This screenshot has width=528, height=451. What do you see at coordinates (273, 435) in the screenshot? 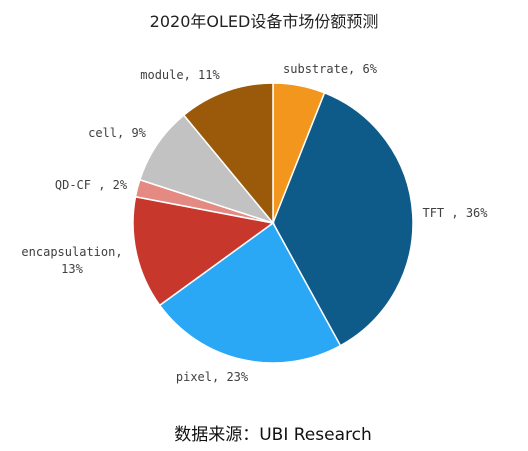
I see `source-note: 数据来源：UBI Research` at bounding box center [273, 435].